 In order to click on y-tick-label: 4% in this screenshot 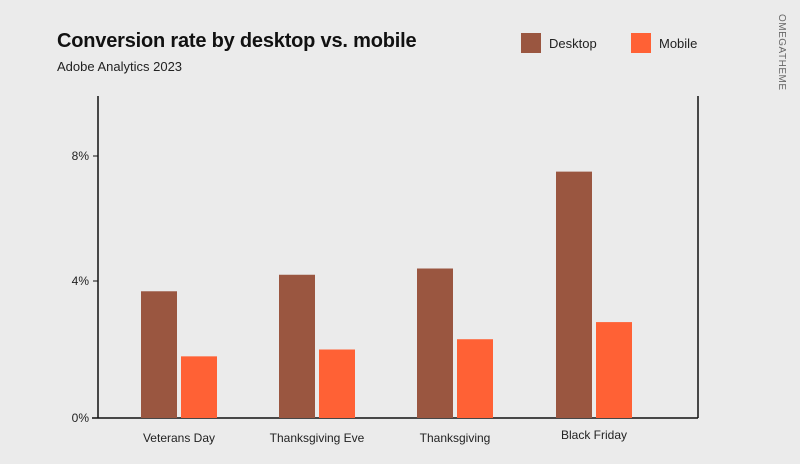, I will do `click(81, 281)`.